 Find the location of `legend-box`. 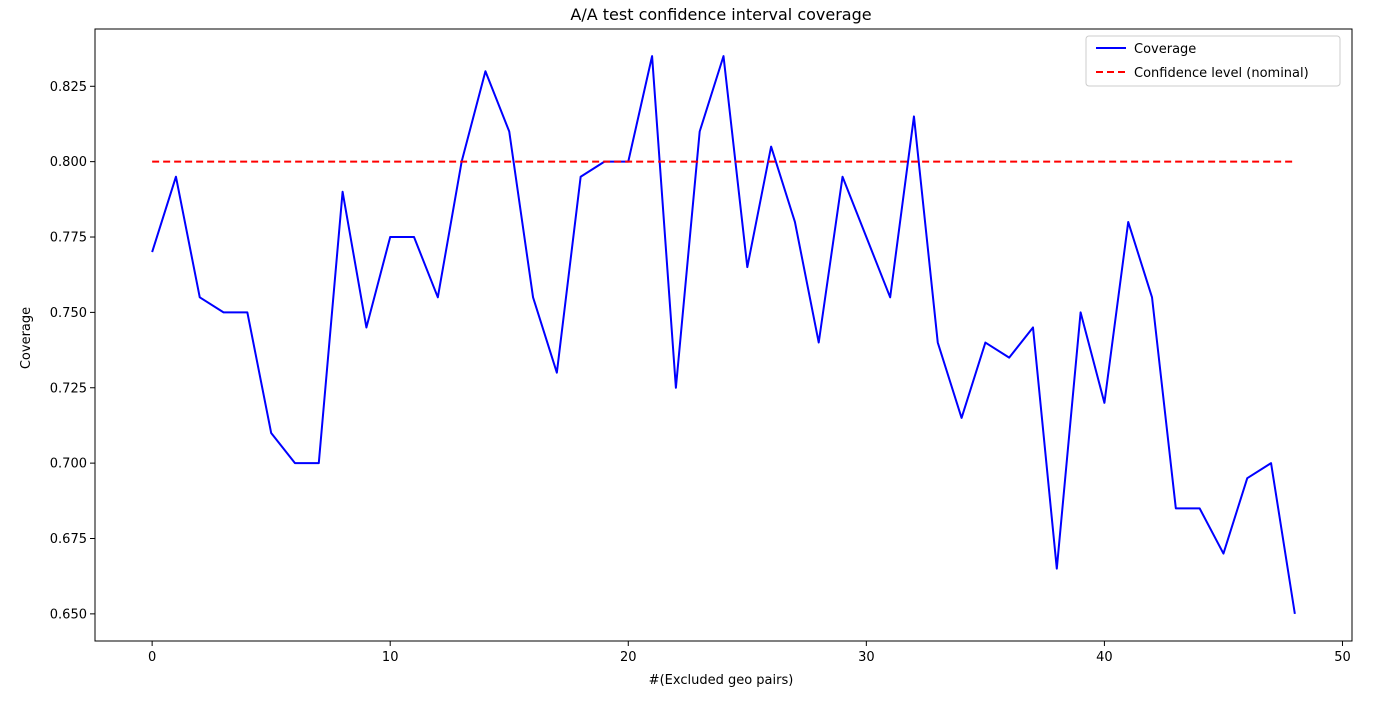

legend-box is located at coordinates (1213, 61).